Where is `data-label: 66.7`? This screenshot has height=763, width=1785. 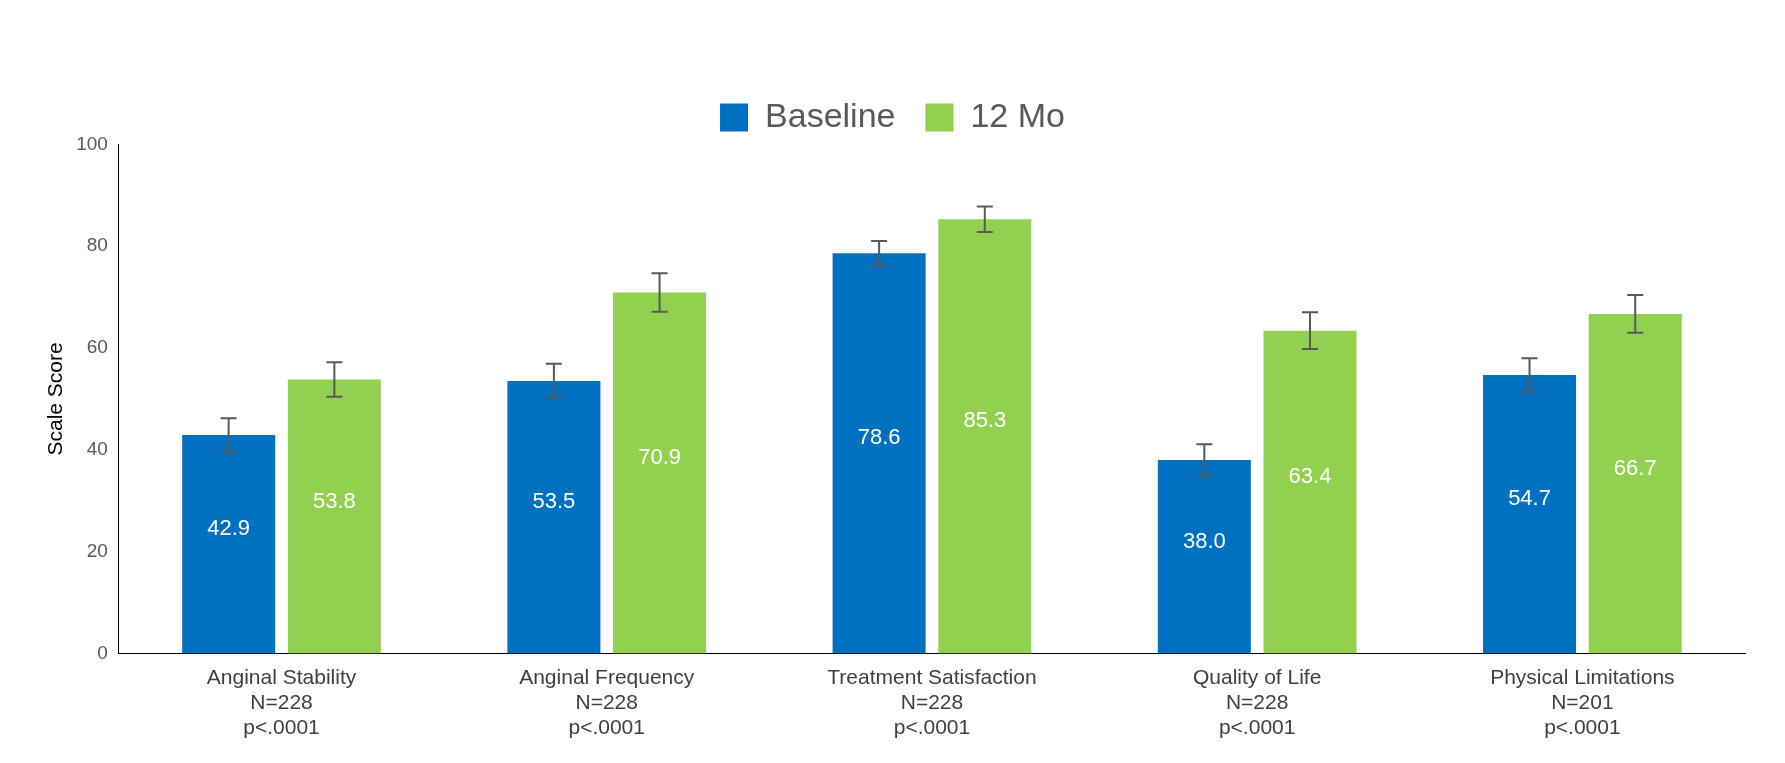
data-label: 66.7 is located at coordinates (1635, 467).